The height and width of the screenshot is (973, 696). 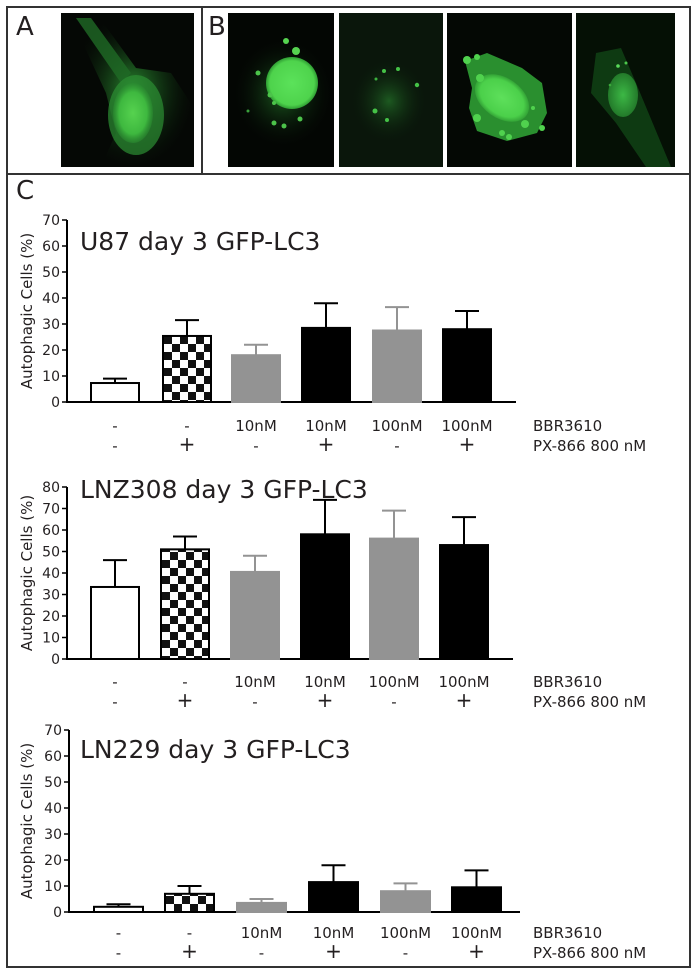 What do you see at coordinates (215, 749) in the screenshot?
I see `chart-title: LN229 day 3 GFP-LC3` at bounding box center [215, 749].